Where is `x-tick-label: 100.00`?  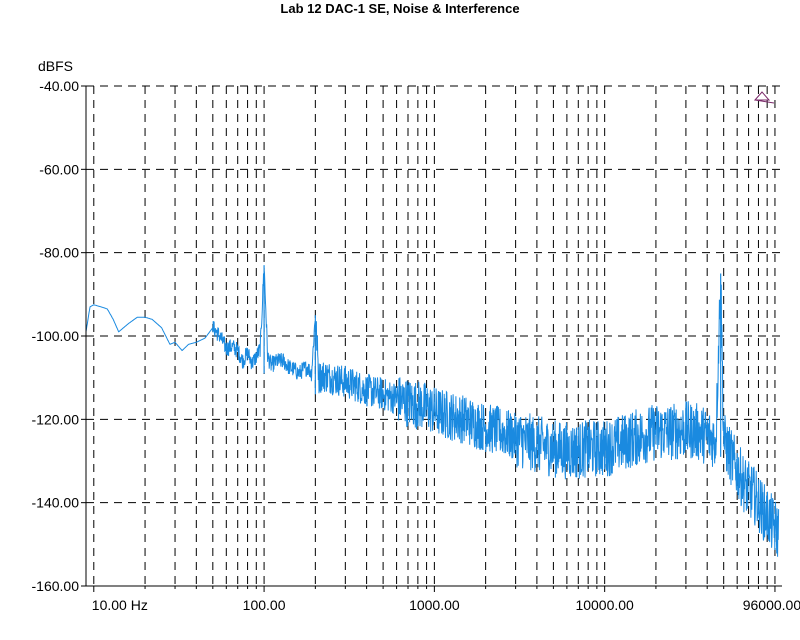 x-tick-label: 100.00 is located at coordinates (264, 605).